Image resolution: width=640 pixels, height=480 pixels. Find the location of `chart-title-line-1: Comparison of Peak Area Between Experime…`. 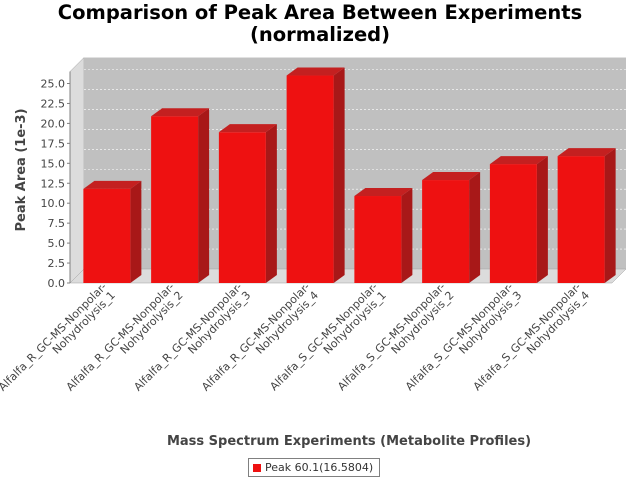

chart-title-line-1: Comparison of Peak Area Between Experime… is located at coordinates (320, 12).